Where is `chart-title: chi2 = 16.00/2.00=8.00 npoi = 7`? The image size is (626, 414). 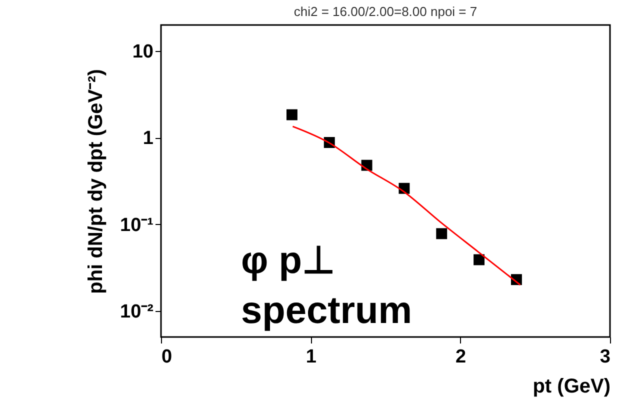 chart-title: chi2 = 16.00/2.00=8.00 npoi = 7 is located at coordinates (386, 11).